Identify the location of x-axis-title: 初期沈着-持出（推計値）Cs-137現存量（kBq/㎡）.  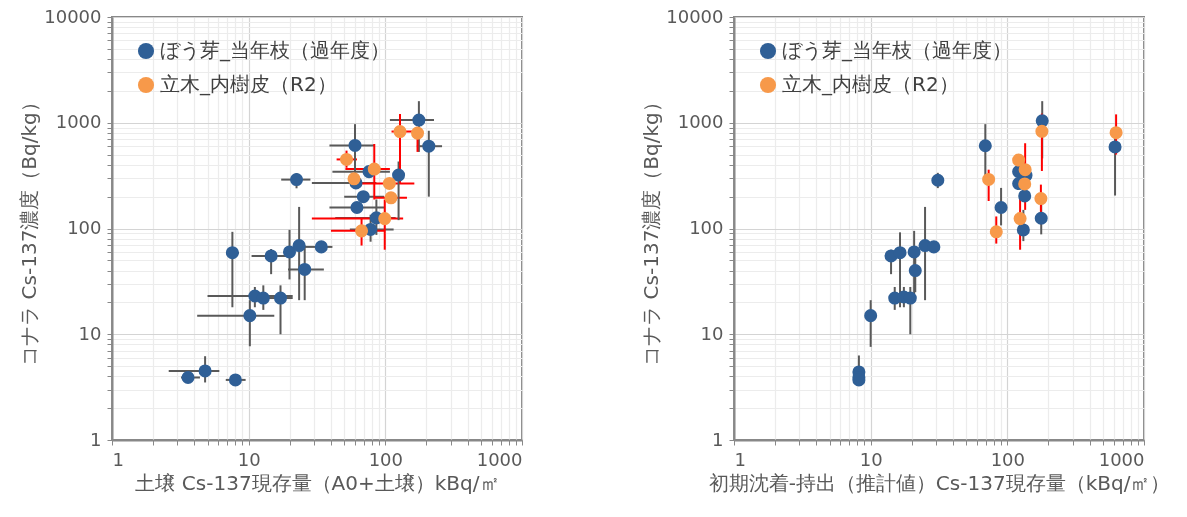
(939, 482).